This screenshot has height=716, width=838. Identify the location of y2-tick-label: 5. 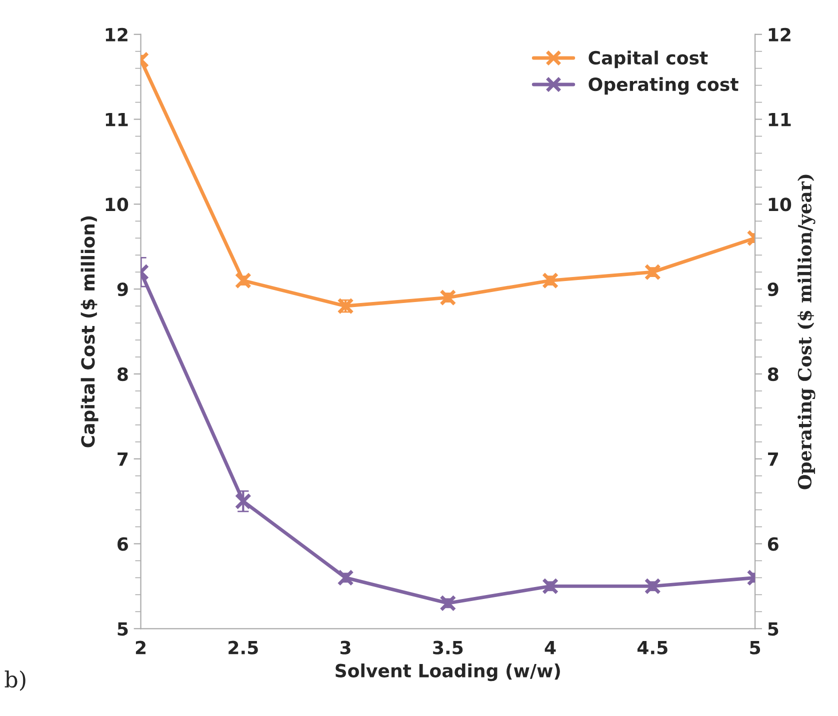
(773, 629).